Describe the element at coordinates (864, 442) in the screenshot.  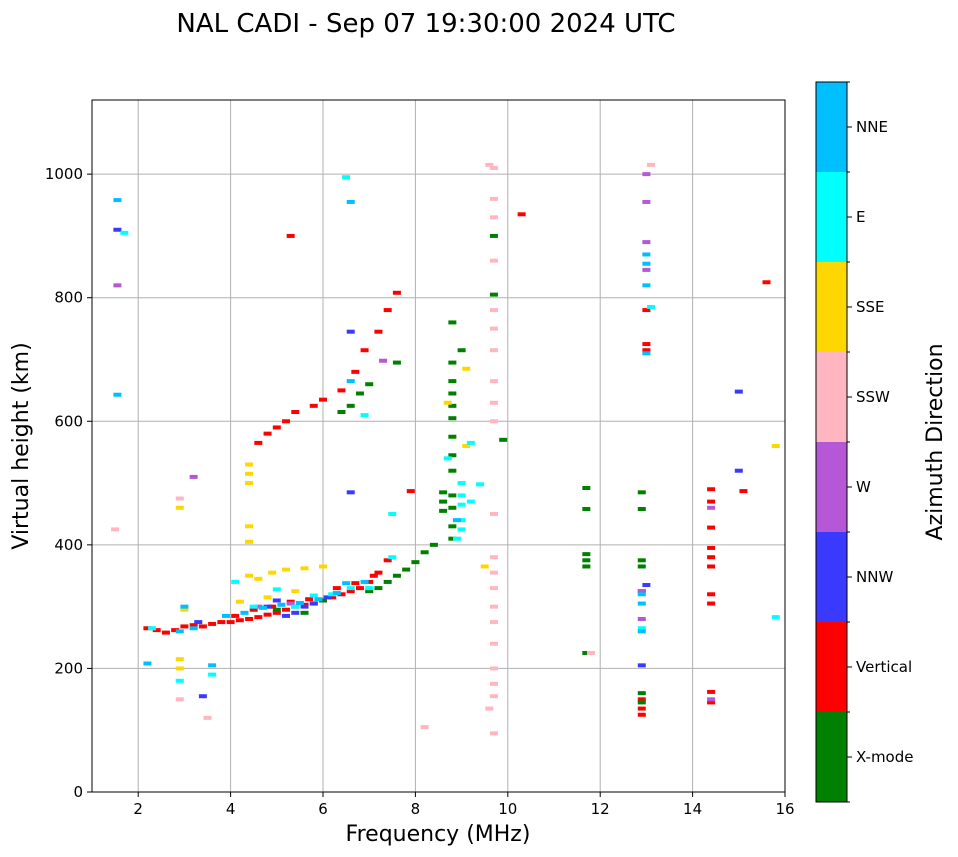
I see `colorbar: X-mode Vertical NNW W SSW SSE E NNE` at that location.